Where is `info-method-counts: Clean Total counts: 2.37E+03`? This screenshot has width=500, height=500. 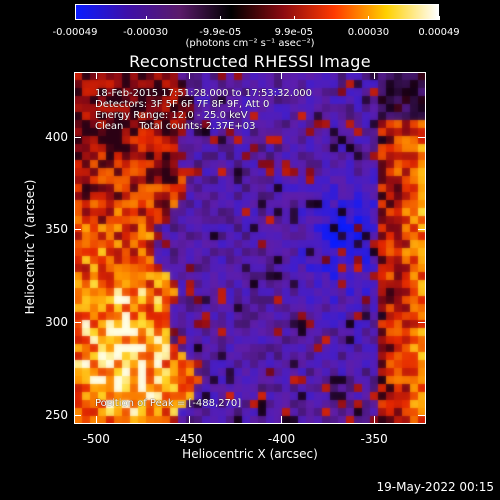 info-method-counts: Clean Total counts: 2.37E+03 is located at coordinates (175, 126).